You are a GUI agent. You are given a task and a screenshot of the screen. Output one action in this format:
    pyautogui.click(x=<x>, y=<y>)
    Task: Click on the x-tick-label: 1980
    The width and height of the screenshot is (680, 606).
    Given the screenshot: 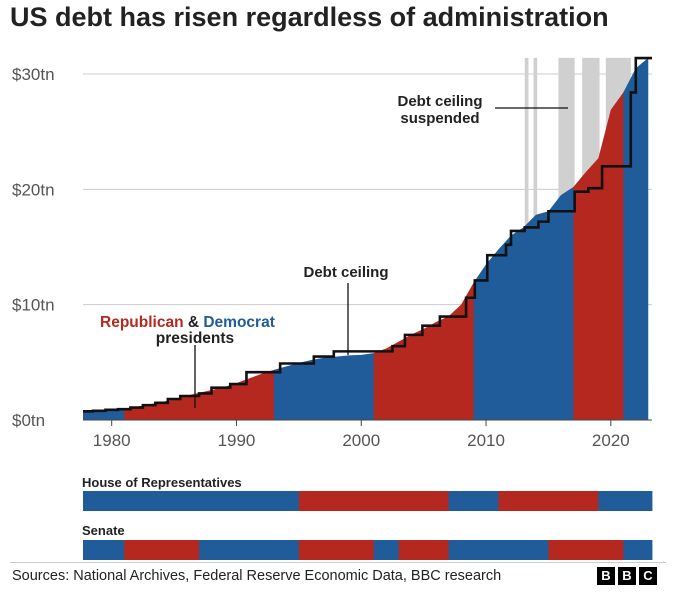 What is the action you would take?
    pyautogui.click(x=112, y=440)
    